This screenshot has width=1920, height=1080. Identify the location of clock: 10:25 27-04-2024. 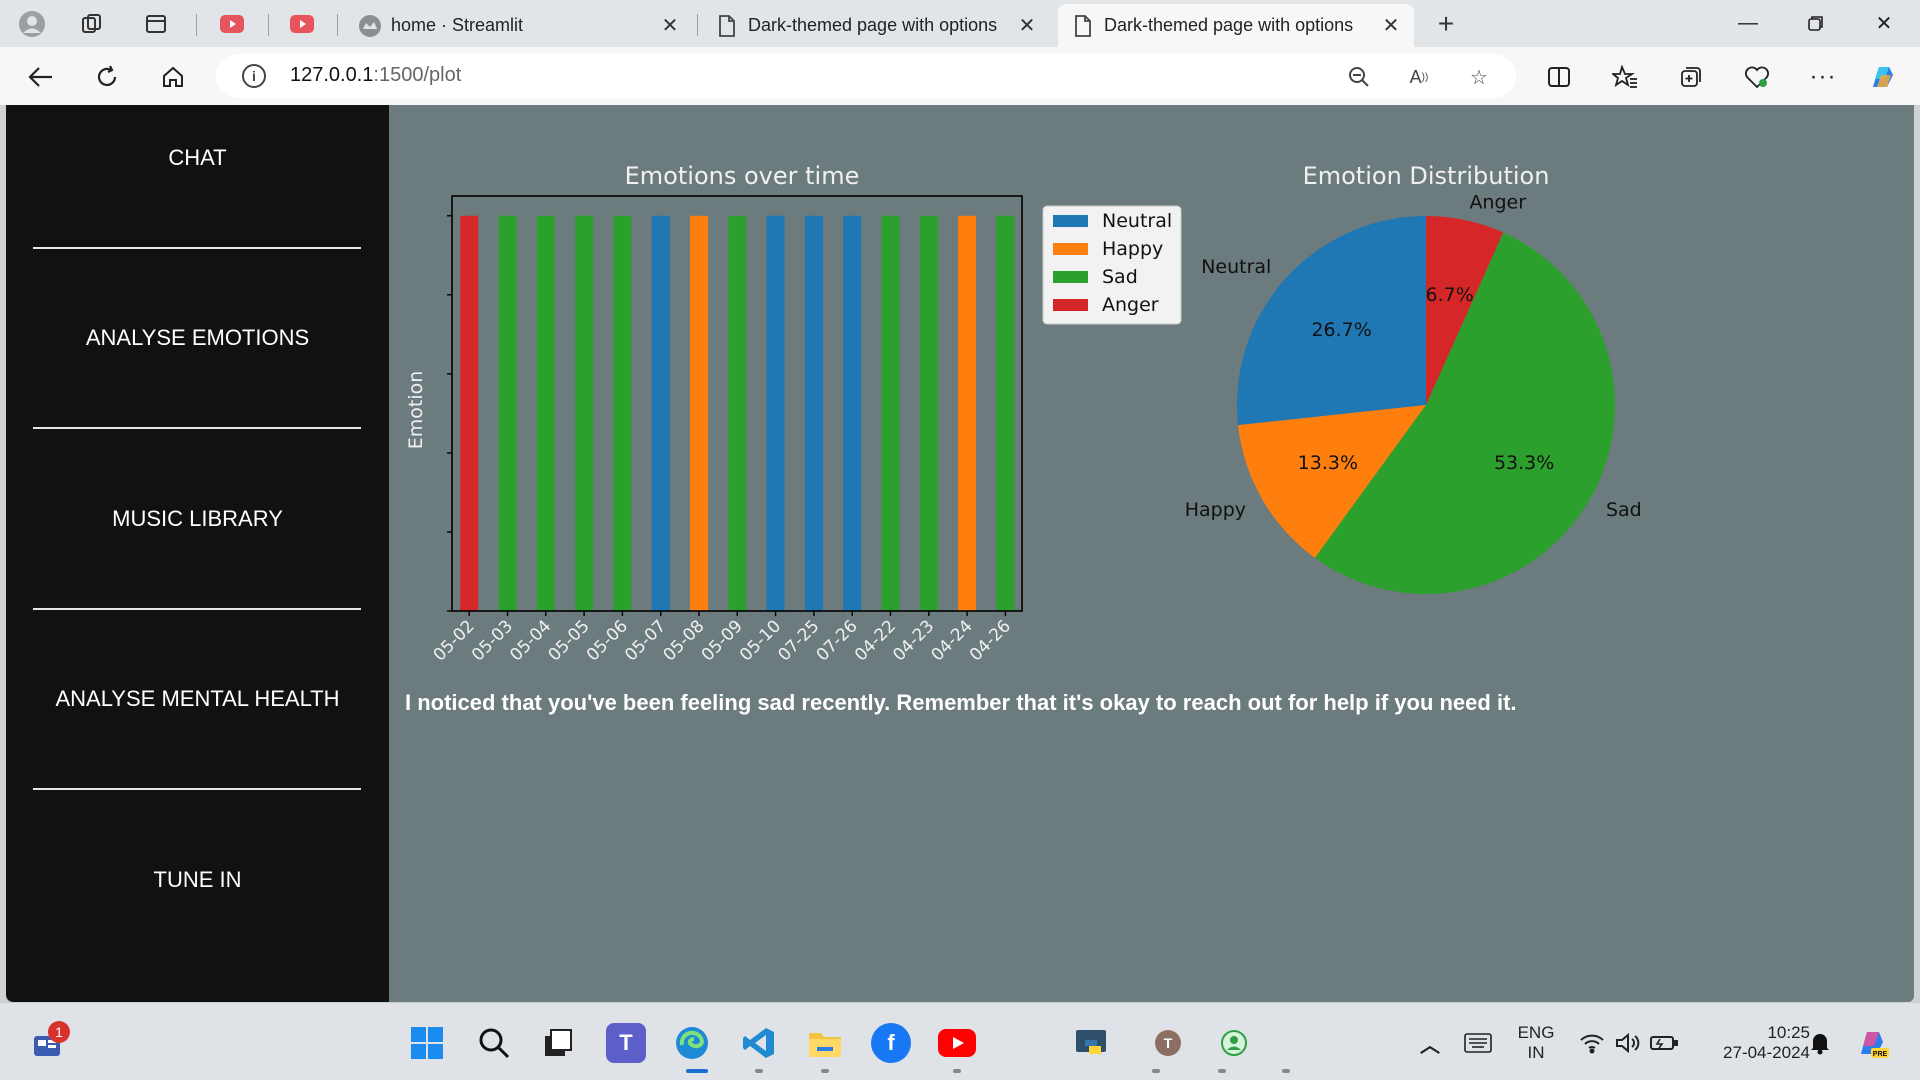
(1750, 1043).